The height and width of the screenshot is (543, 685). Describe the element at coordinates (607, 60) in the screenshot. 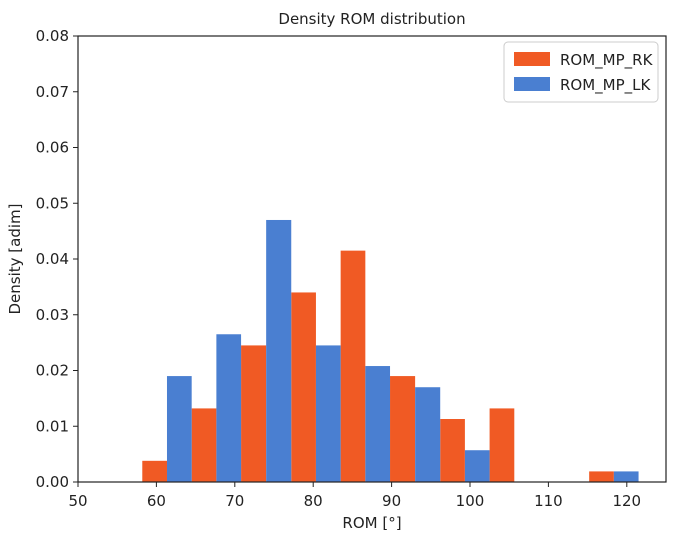

I see `legend-label-rom-mp-rk: ROM_MP_RK` at that location.